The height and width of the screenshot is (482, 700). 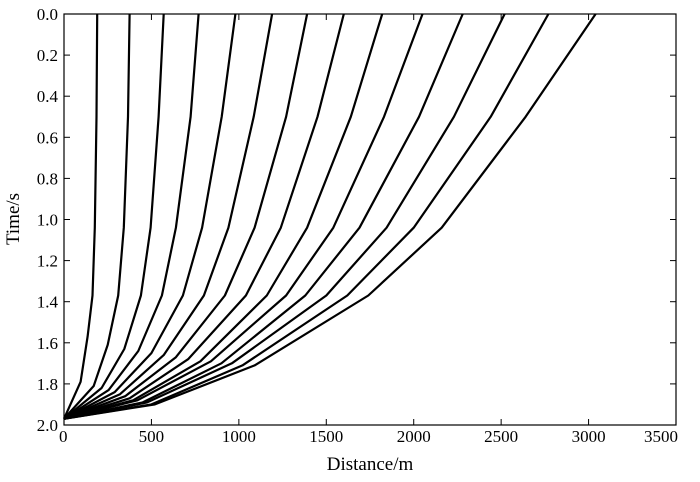 What do you see at coordinates (414, 436) in the screenshot?
I see `x-tick-label: 2000` at bounding box center [414, 436].